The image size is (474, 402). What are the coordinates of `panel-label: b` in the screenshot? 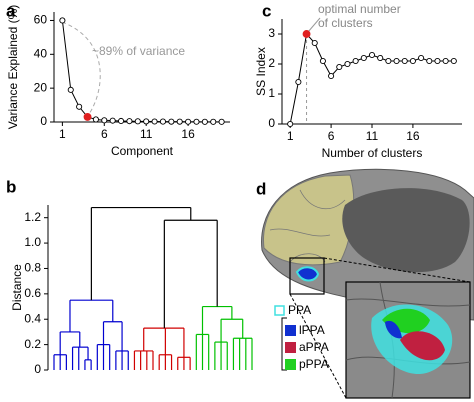 It's located at (11, 186).